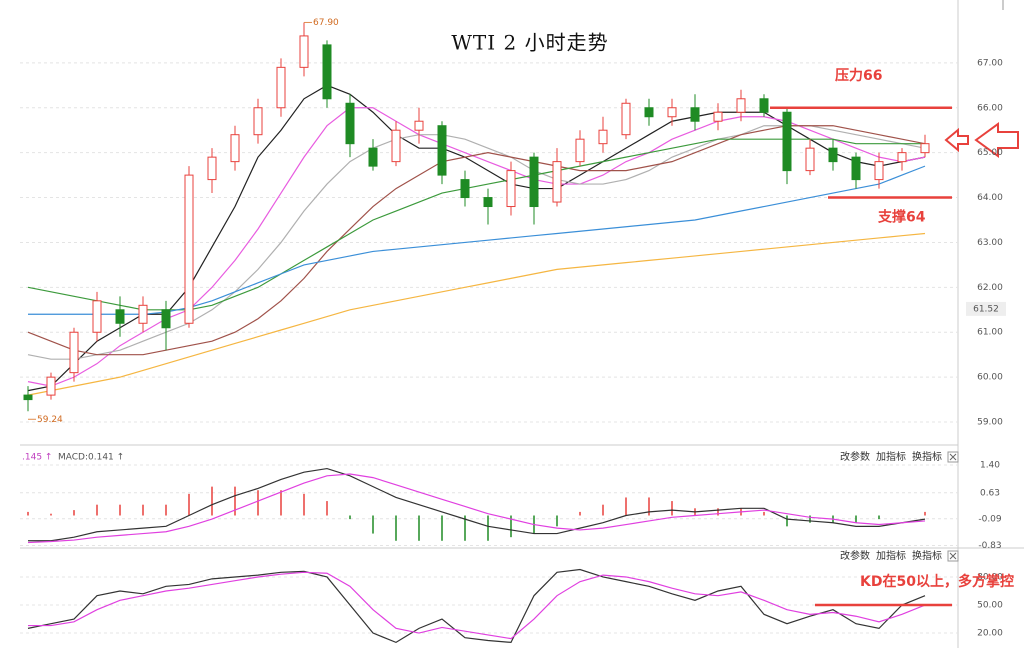 This screenshot has width=1024, height=648. Describe the element at coordinates (990, 243) in the screenshot. I see `y-tick-label: 63.00` at that location.